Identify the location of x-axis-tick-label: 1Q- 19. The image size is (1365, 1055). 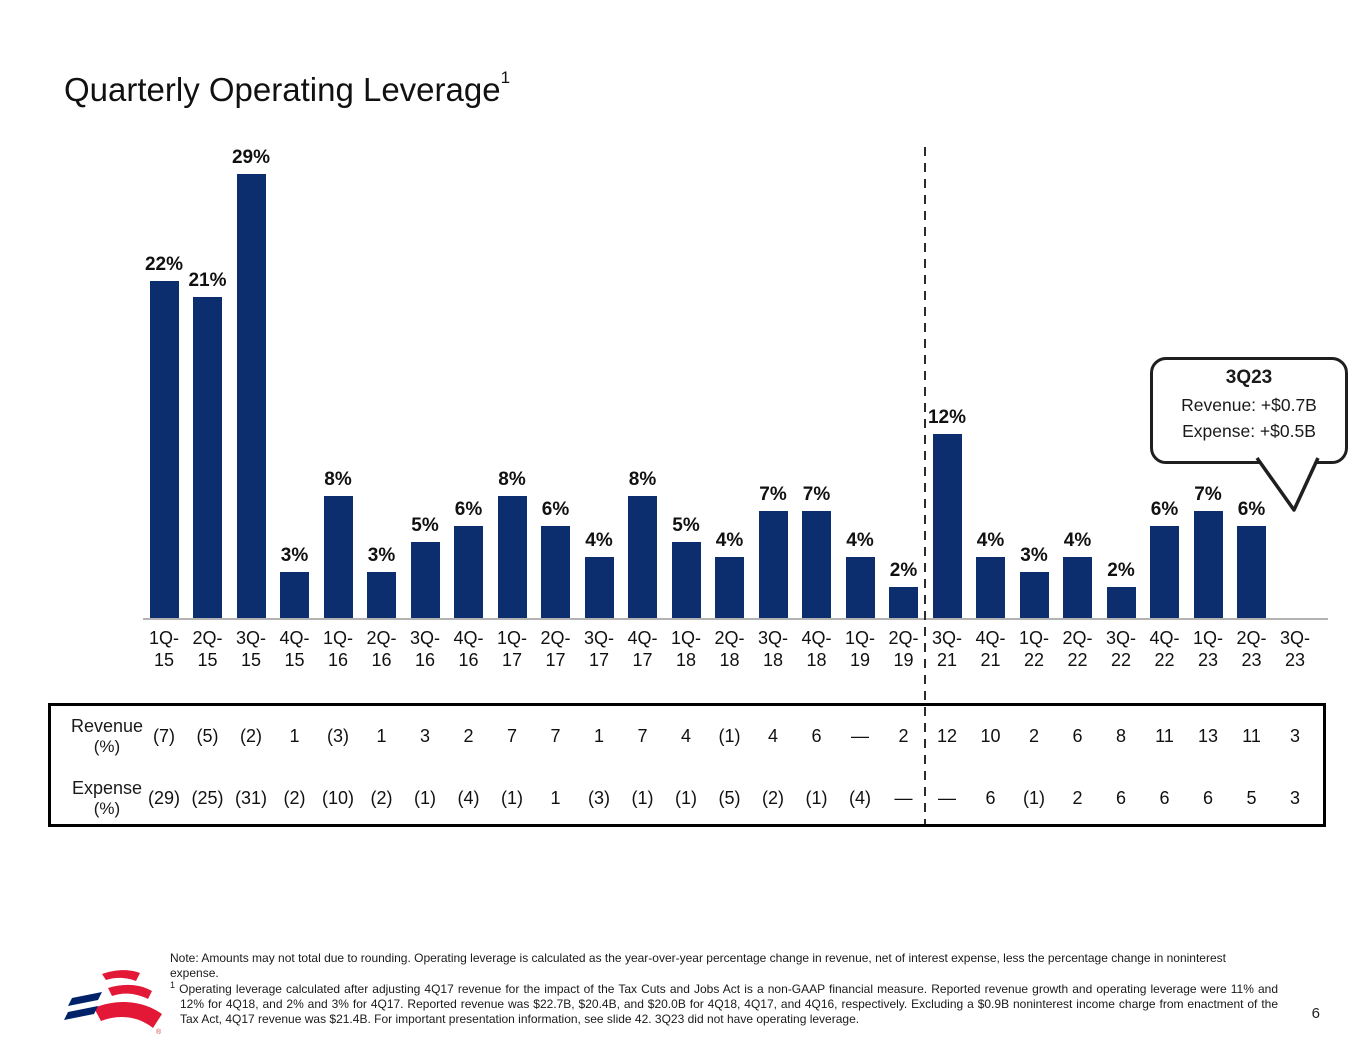
(859, 649).